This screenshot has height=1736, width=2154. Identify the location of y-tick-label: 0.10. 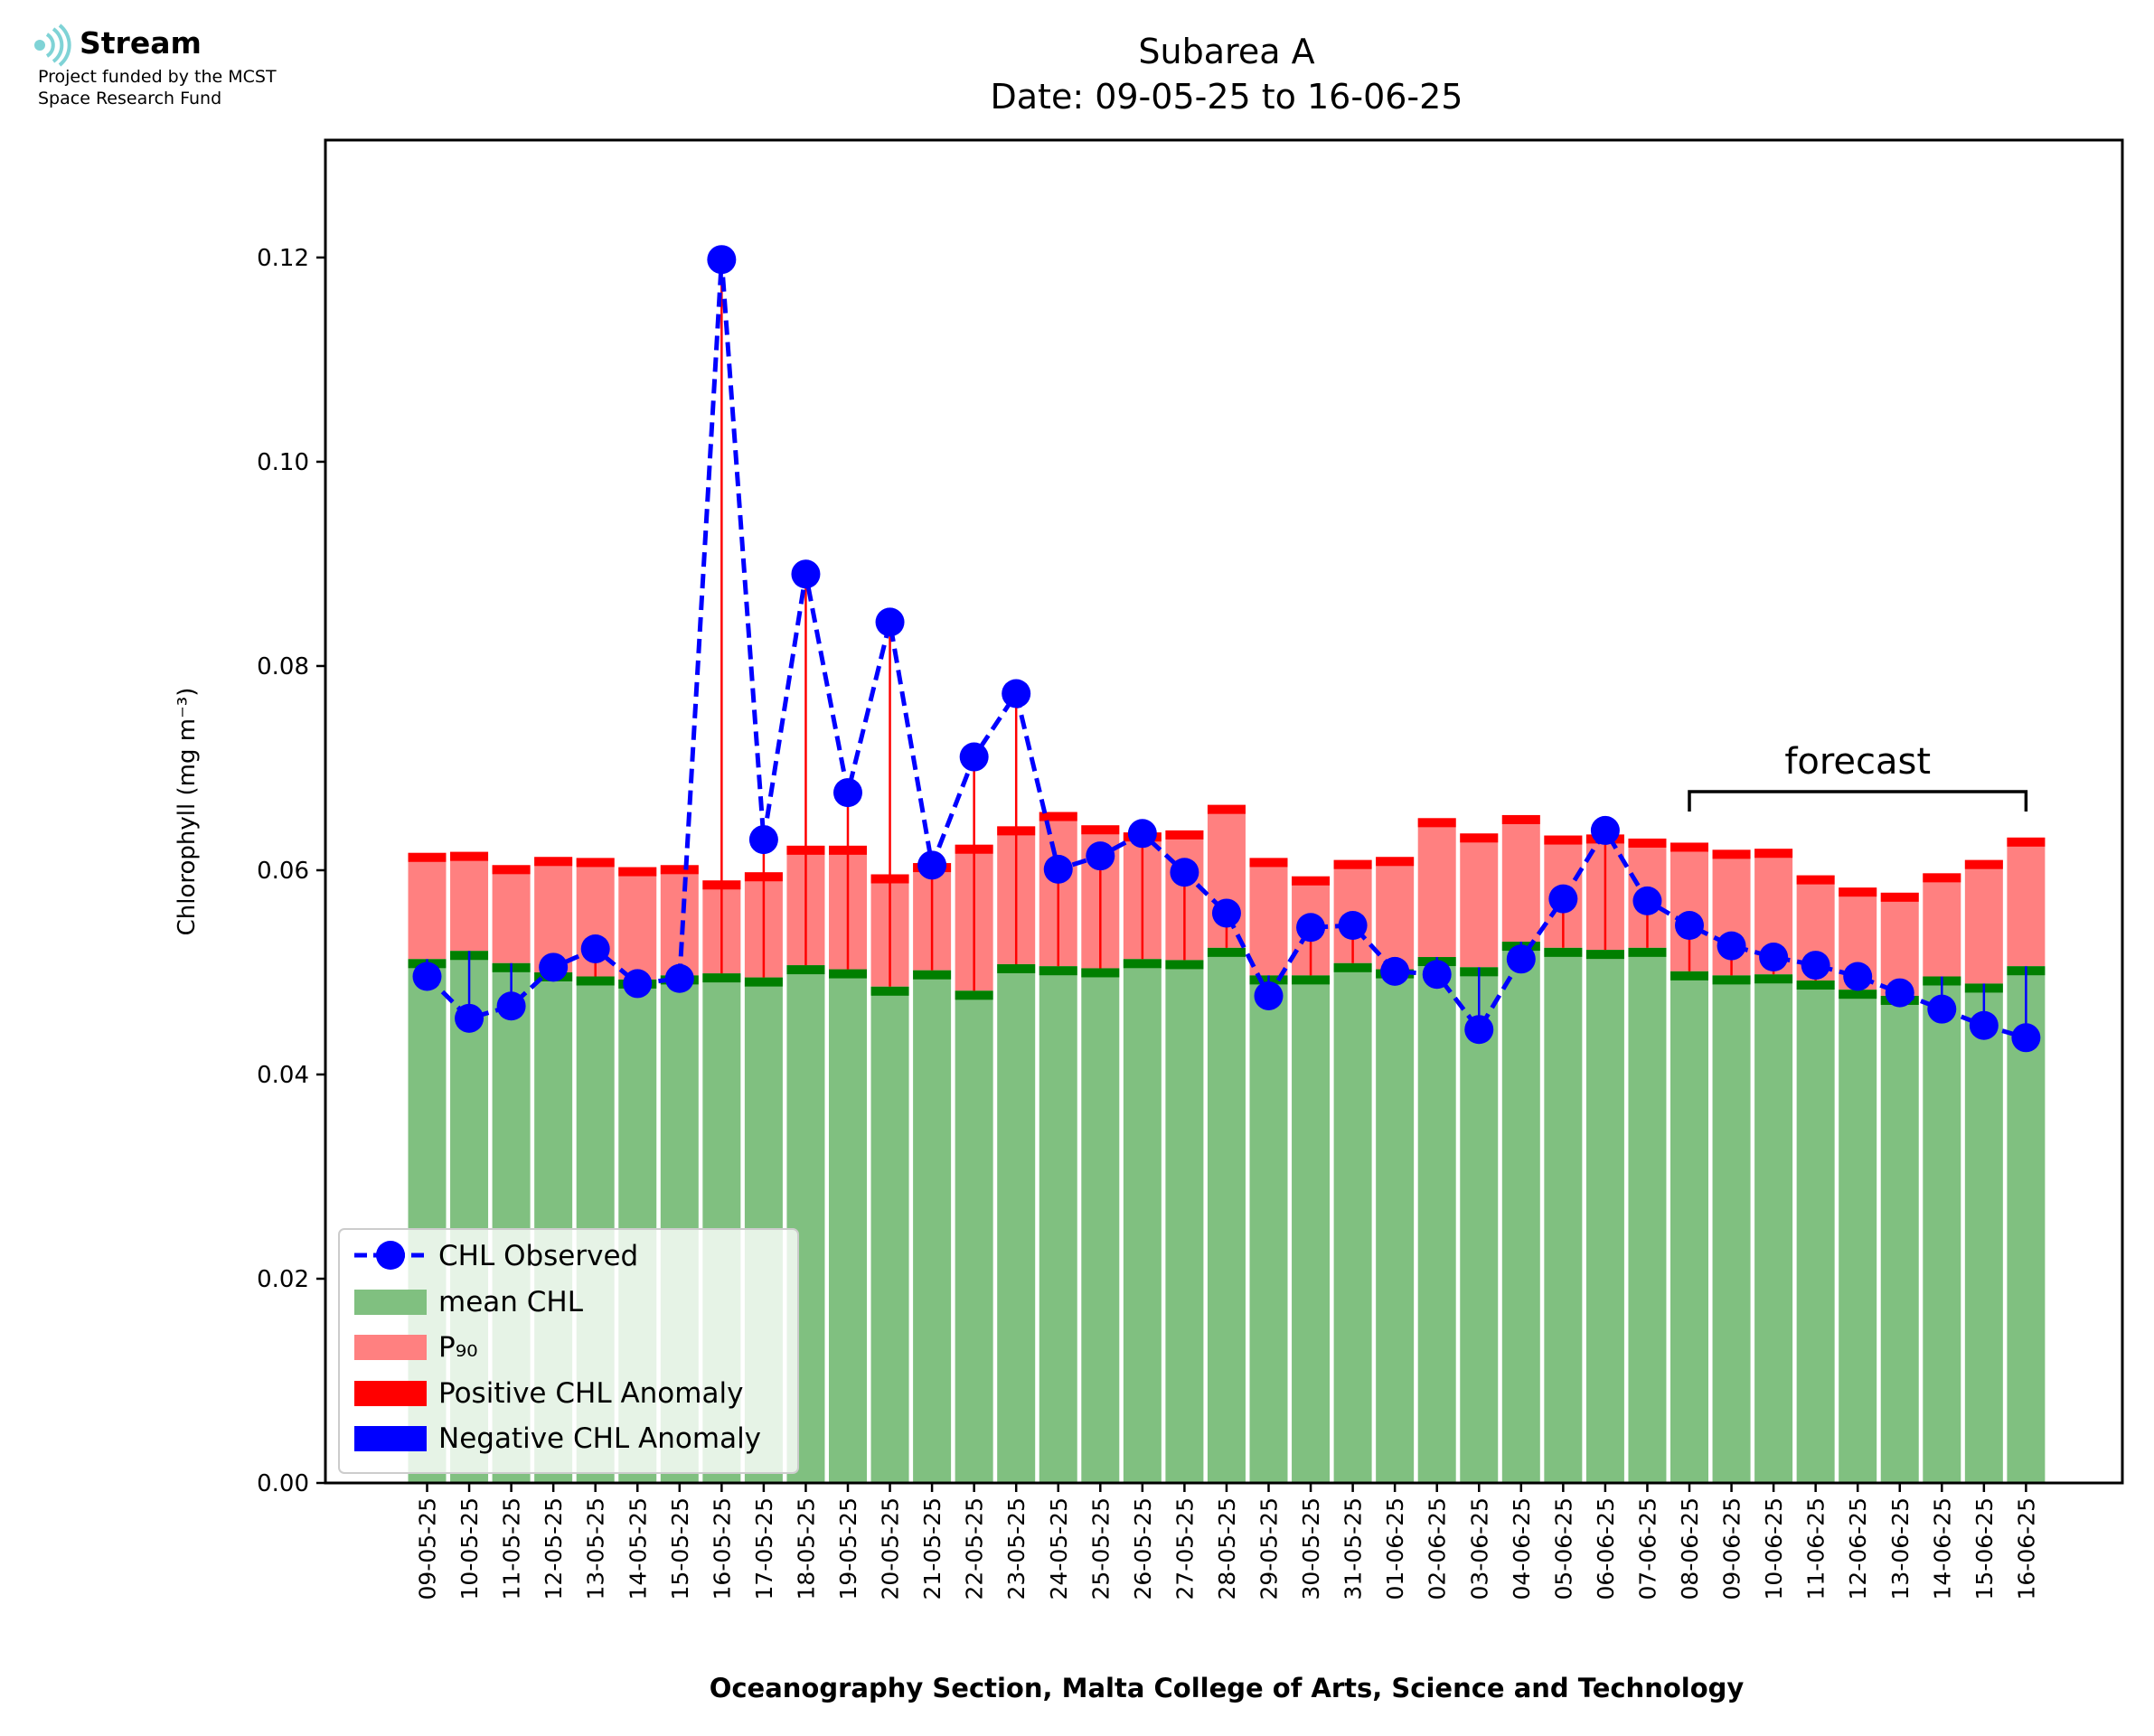
(283, 462).